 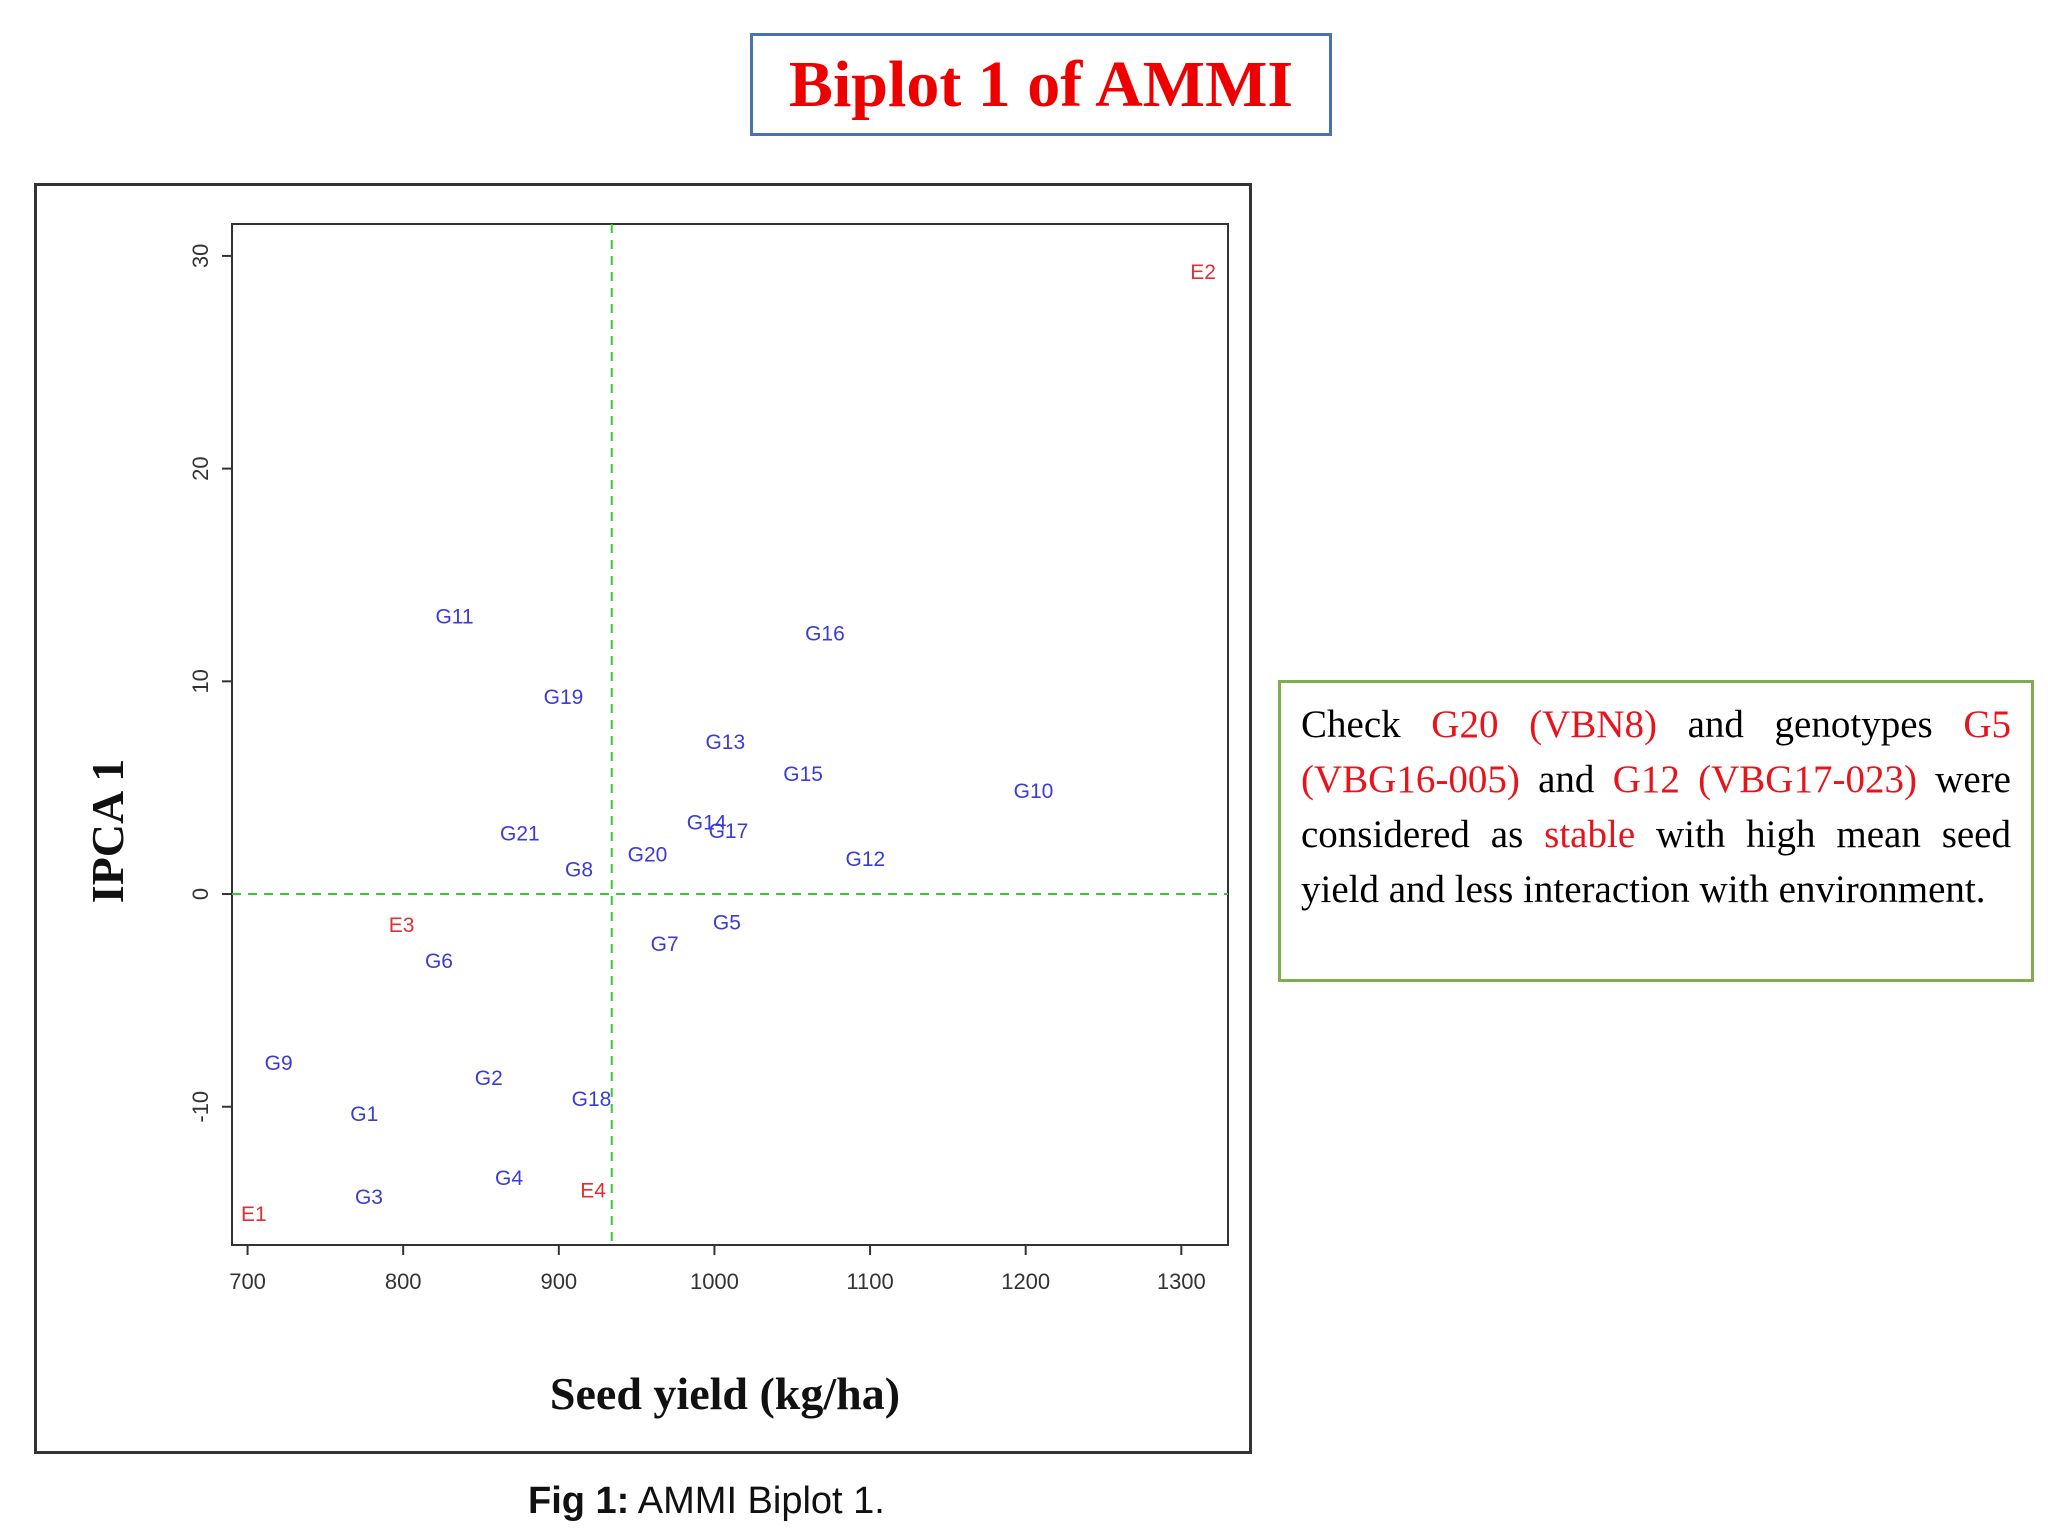 What do you see at coordinates (1656, 752) in the screenshot?
I see `note-highlight-g5: G5 (VBG16-005)` at bounding box center [1656, 752].